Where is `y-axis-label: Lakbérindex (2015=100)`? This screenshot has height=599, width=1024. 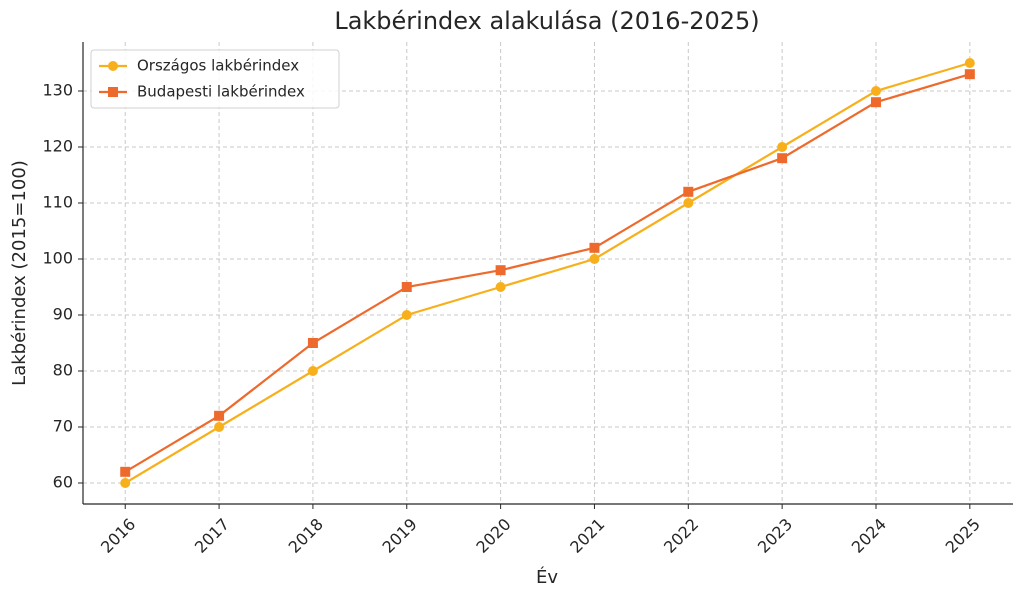 y-axis-label: Lakbérindex (2015=100) is located at coordinates (19, 273).